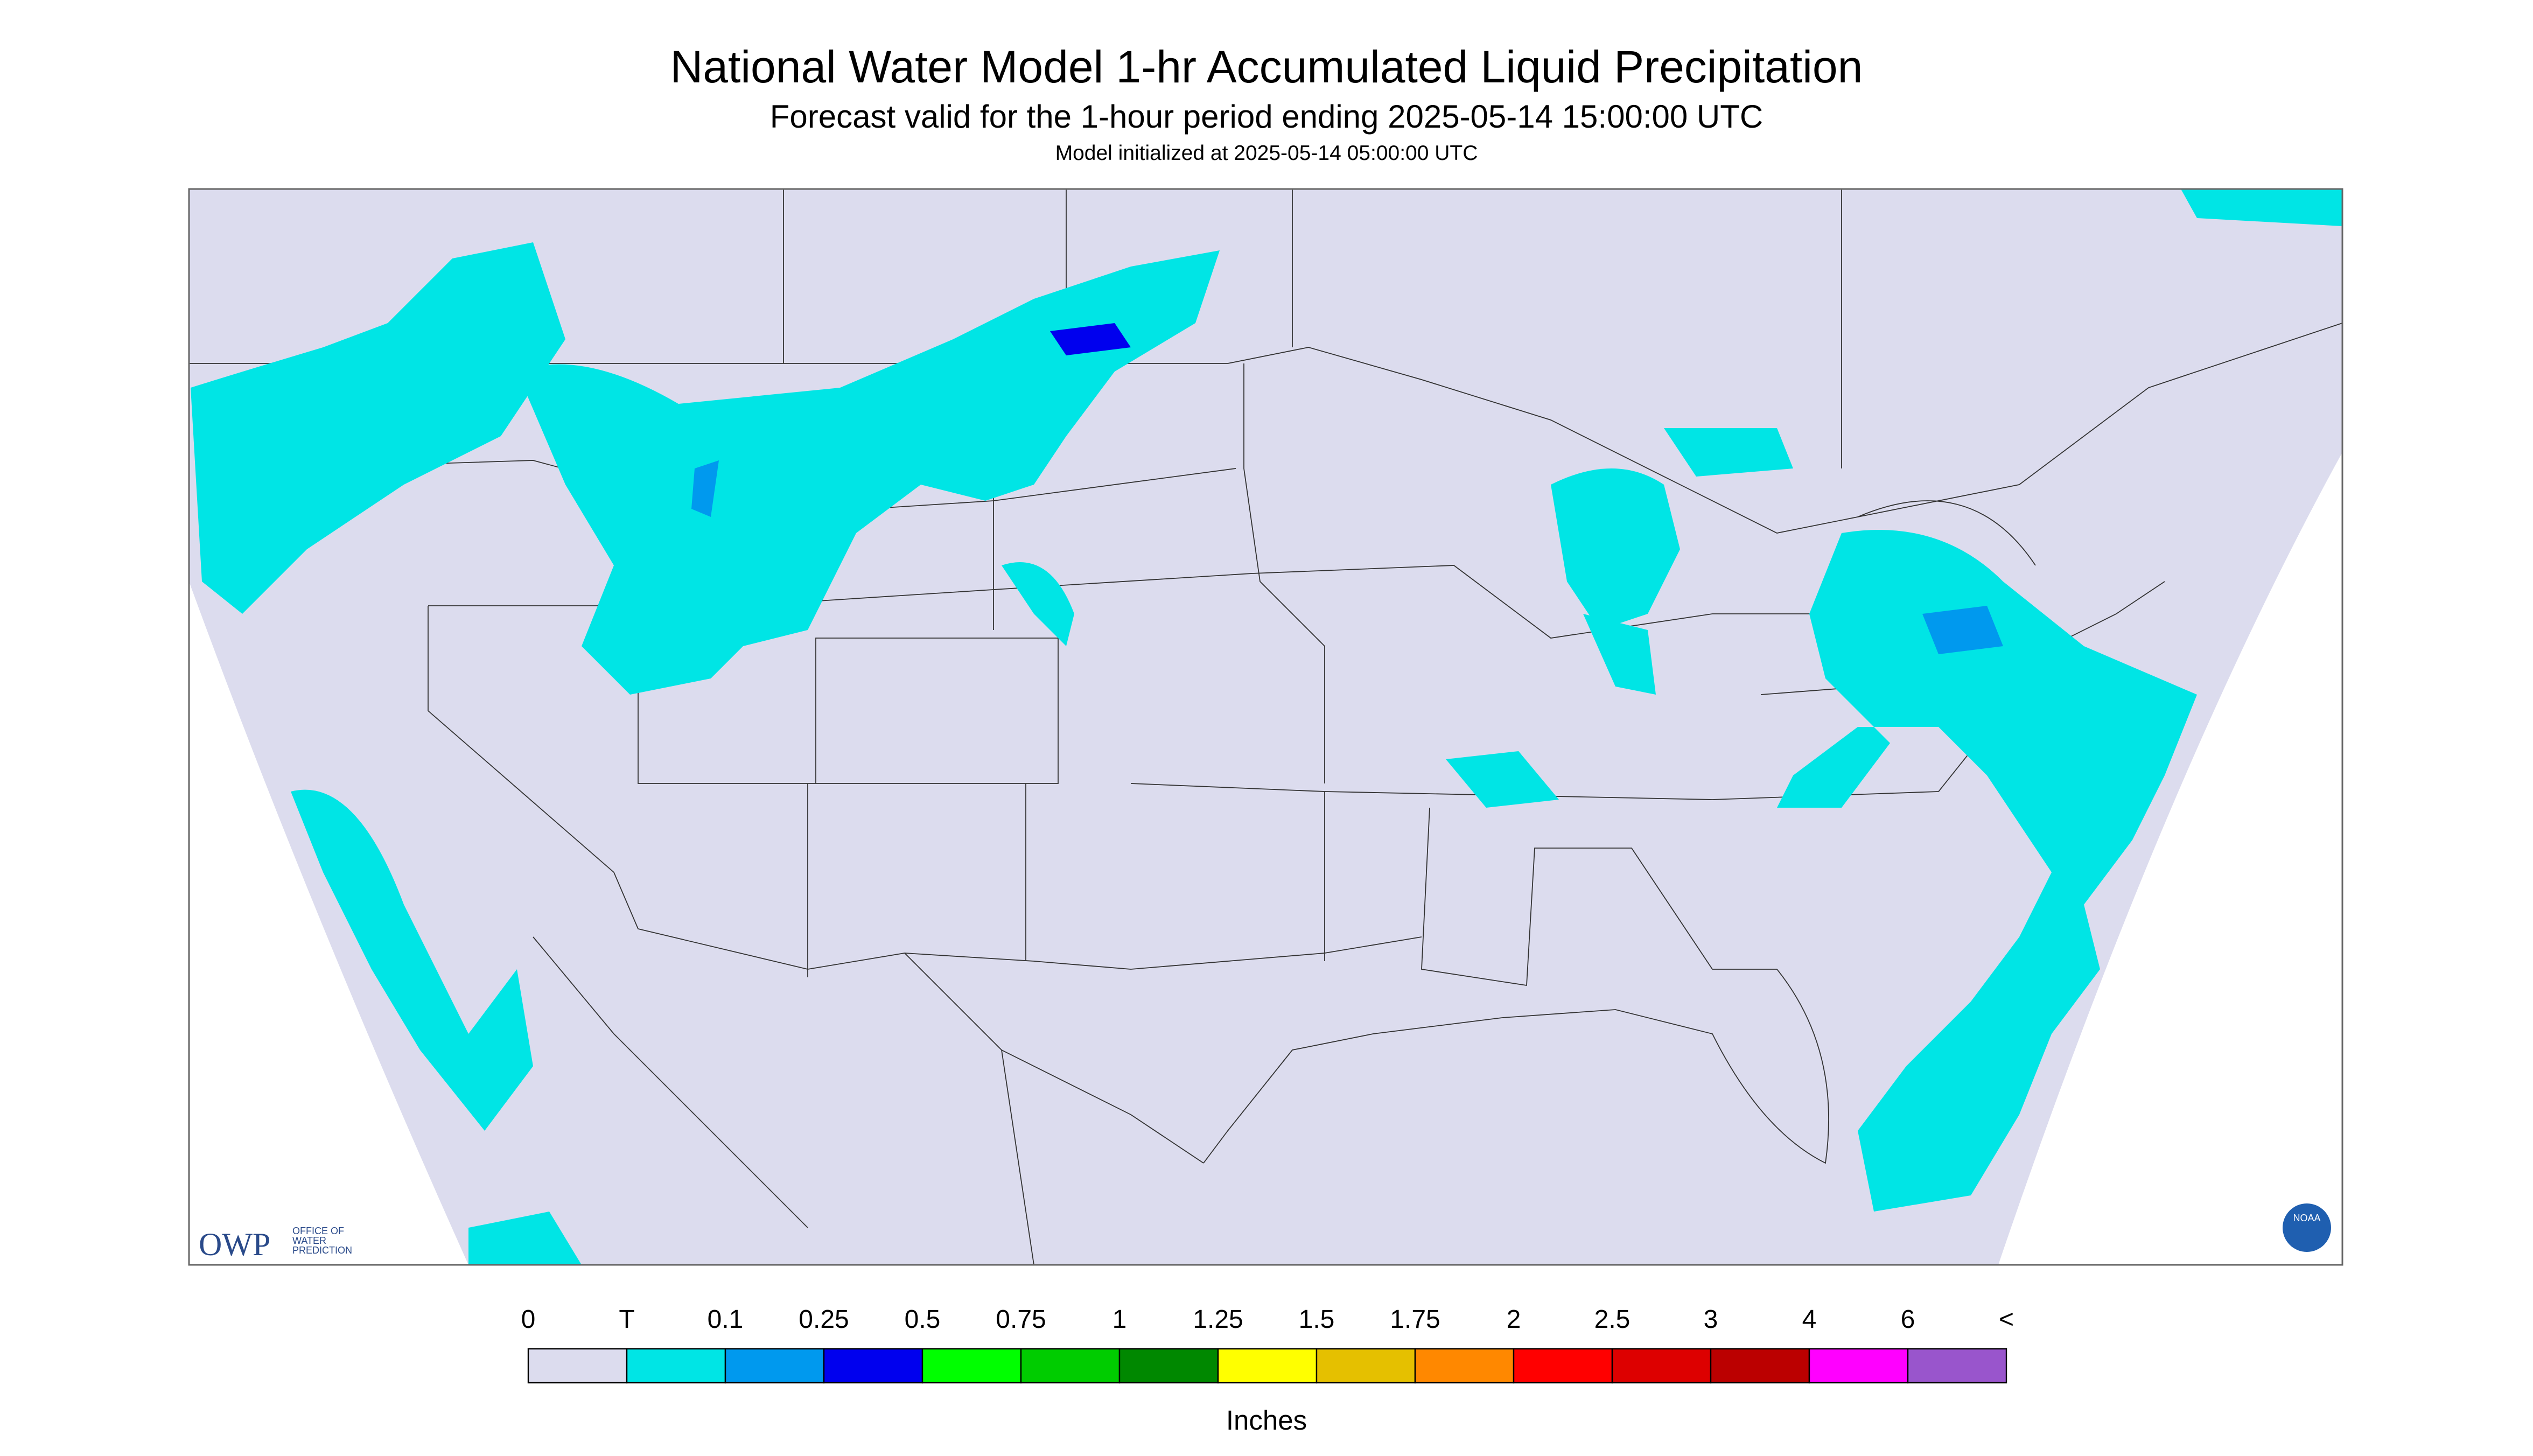  What do you see at coordinates (2306, 1218) in the screenshot?
I see `noaa-text: NOAA` at bounding box center [2306, 1218].